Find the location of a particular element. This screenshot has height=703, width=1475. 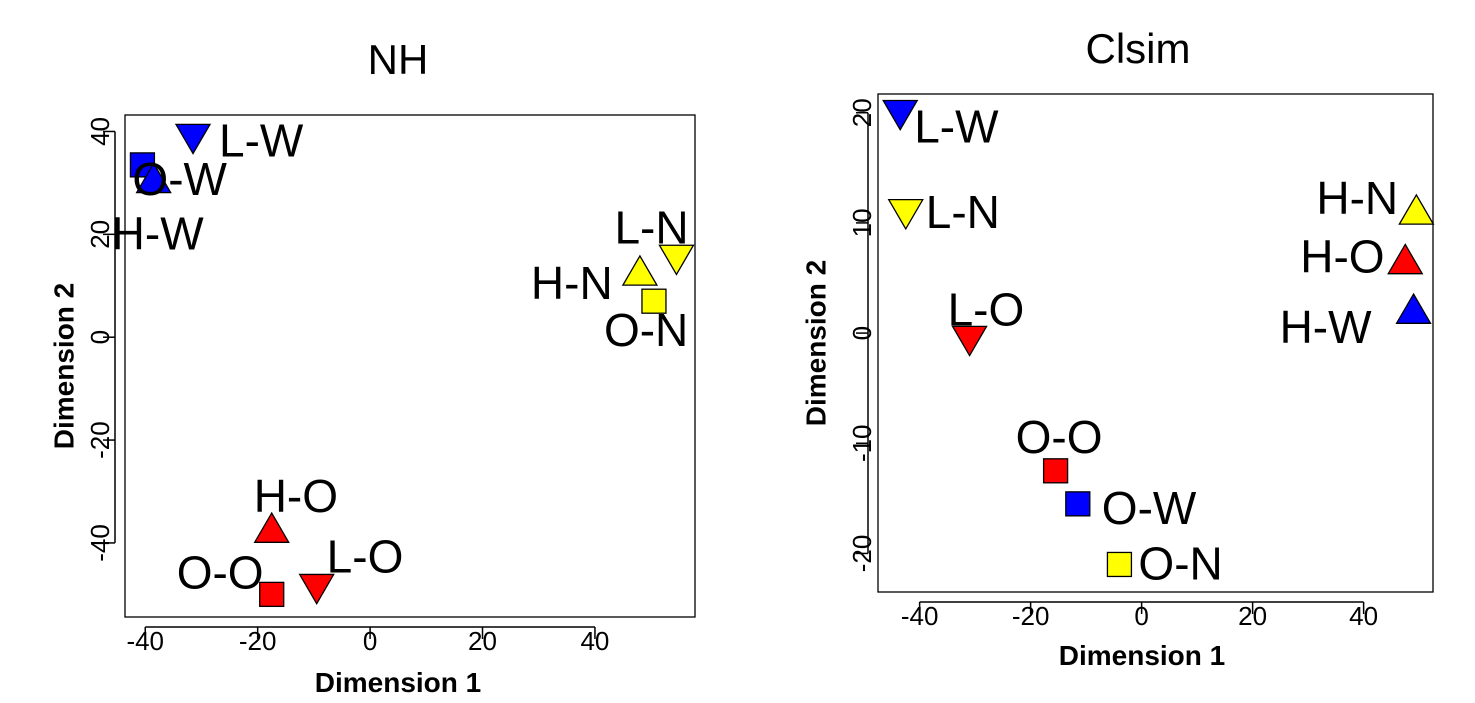

y-tick-label: -40 is located at coordinates (100, 543).